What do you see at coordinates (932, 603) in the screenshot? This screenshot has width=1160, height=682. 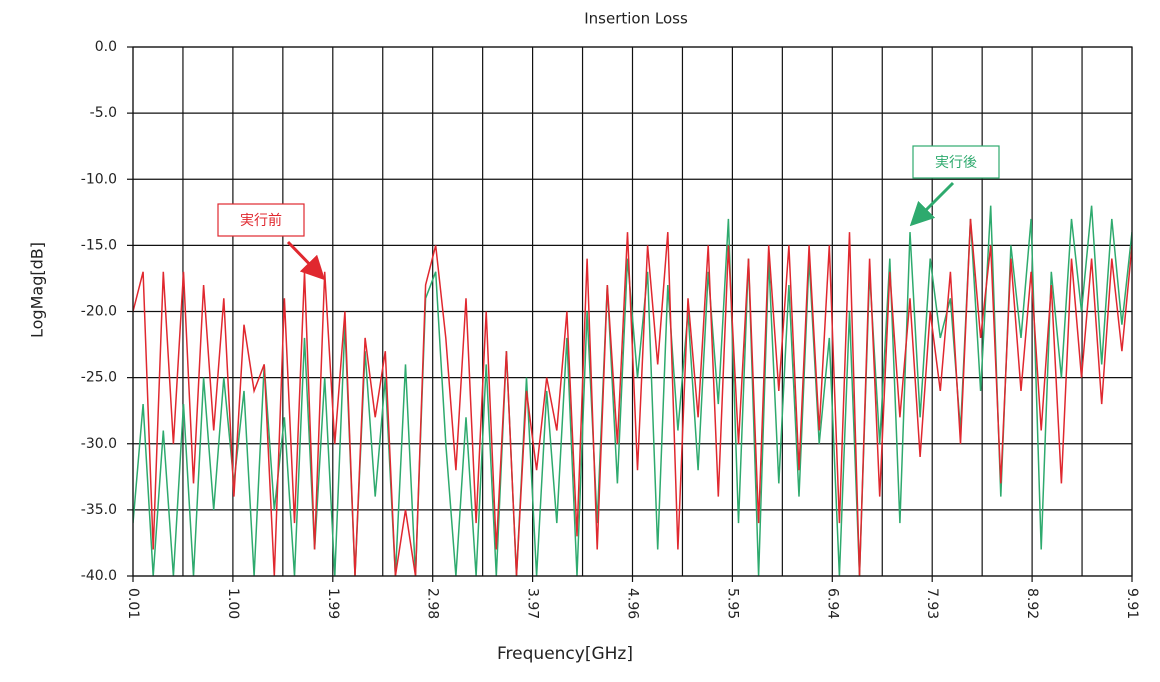 I see `x-tick-label: 7.93` at bounding box center [932, 603].